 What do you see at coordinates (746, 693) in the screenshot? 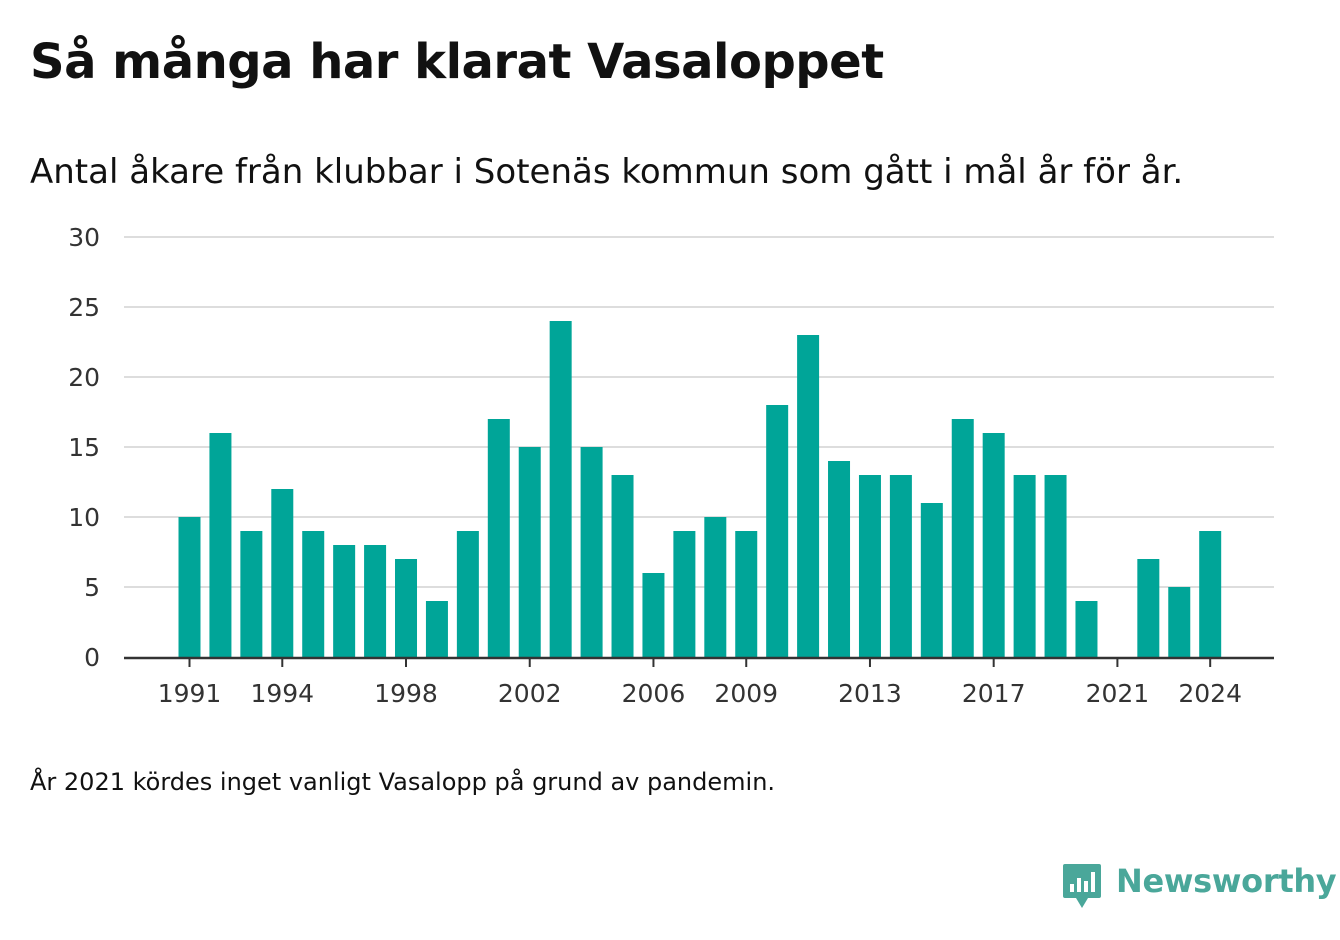
I see `x-tick-label: 2009` at bounding box center [746, 693].